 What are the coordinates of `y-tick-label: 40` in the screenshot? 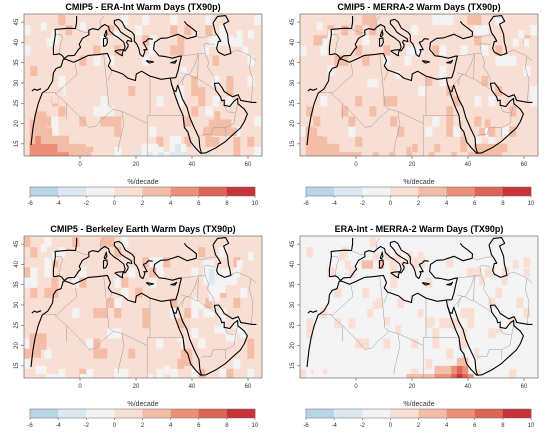 It's located at (17, 41).